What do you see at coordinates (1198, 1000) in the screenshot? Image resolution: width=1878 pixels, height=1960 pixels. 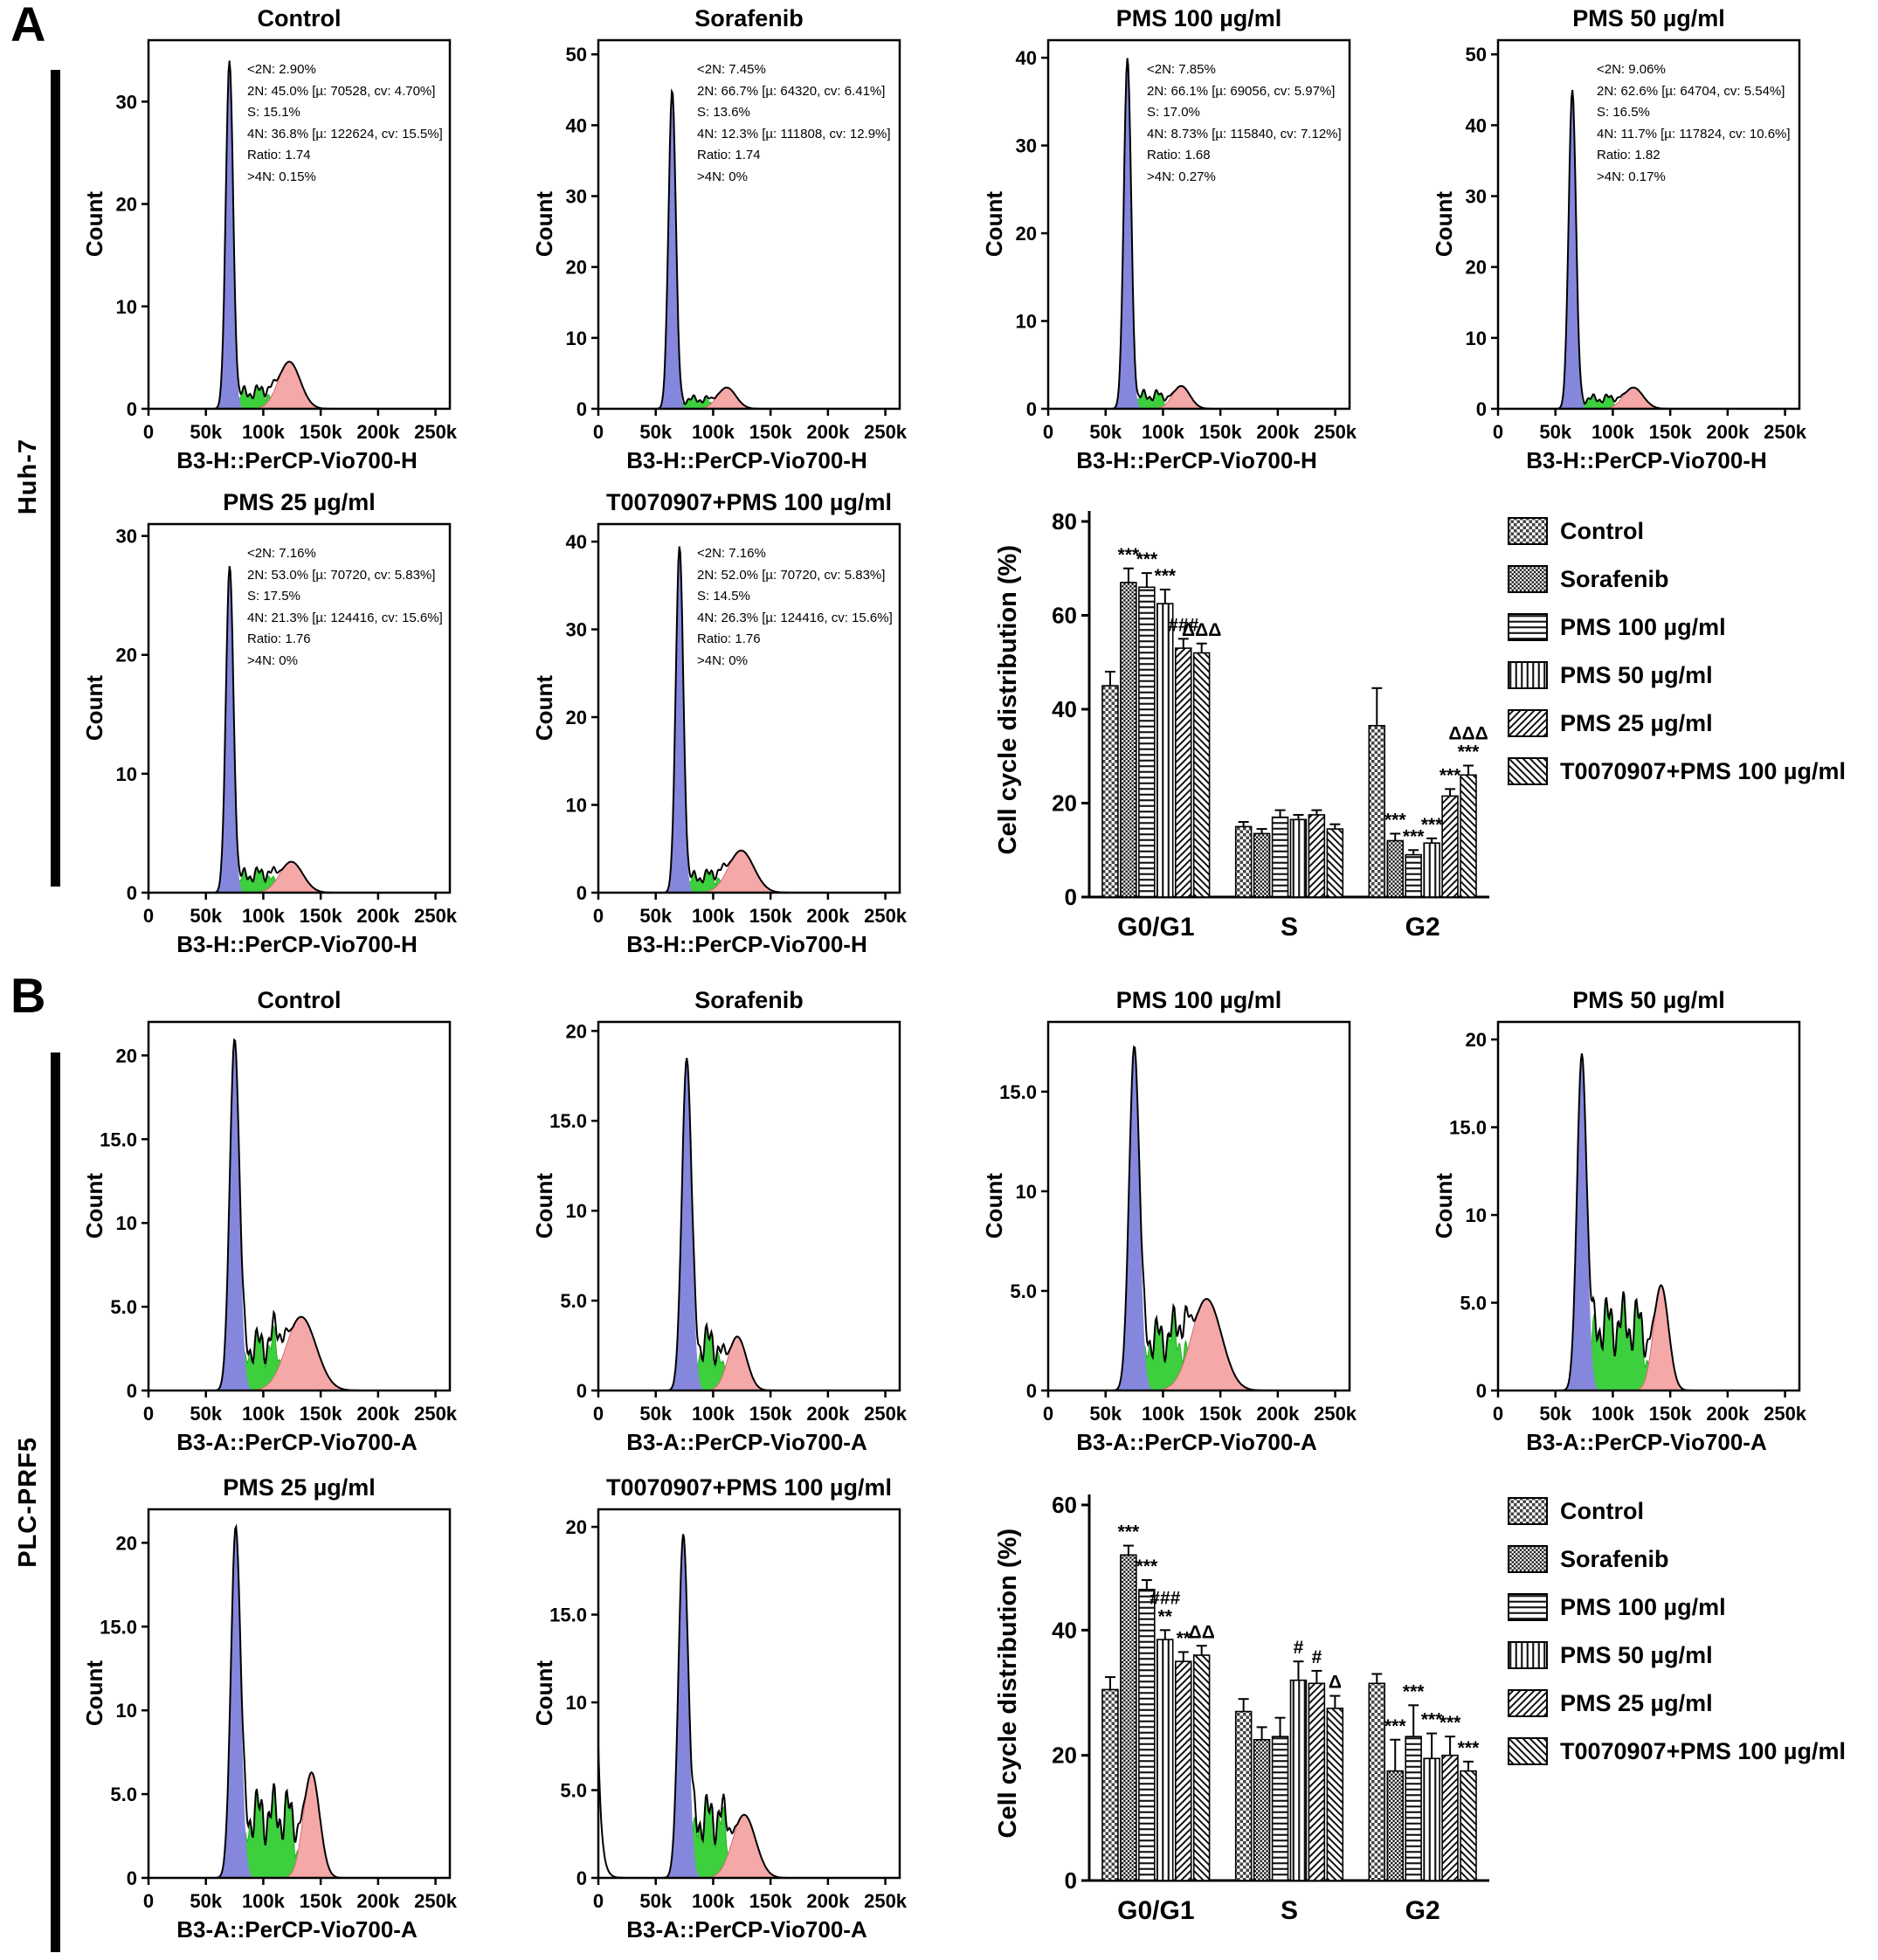 I see `chart-title: PMS 100 µg/ml` at bounding box center [1198, 1000].